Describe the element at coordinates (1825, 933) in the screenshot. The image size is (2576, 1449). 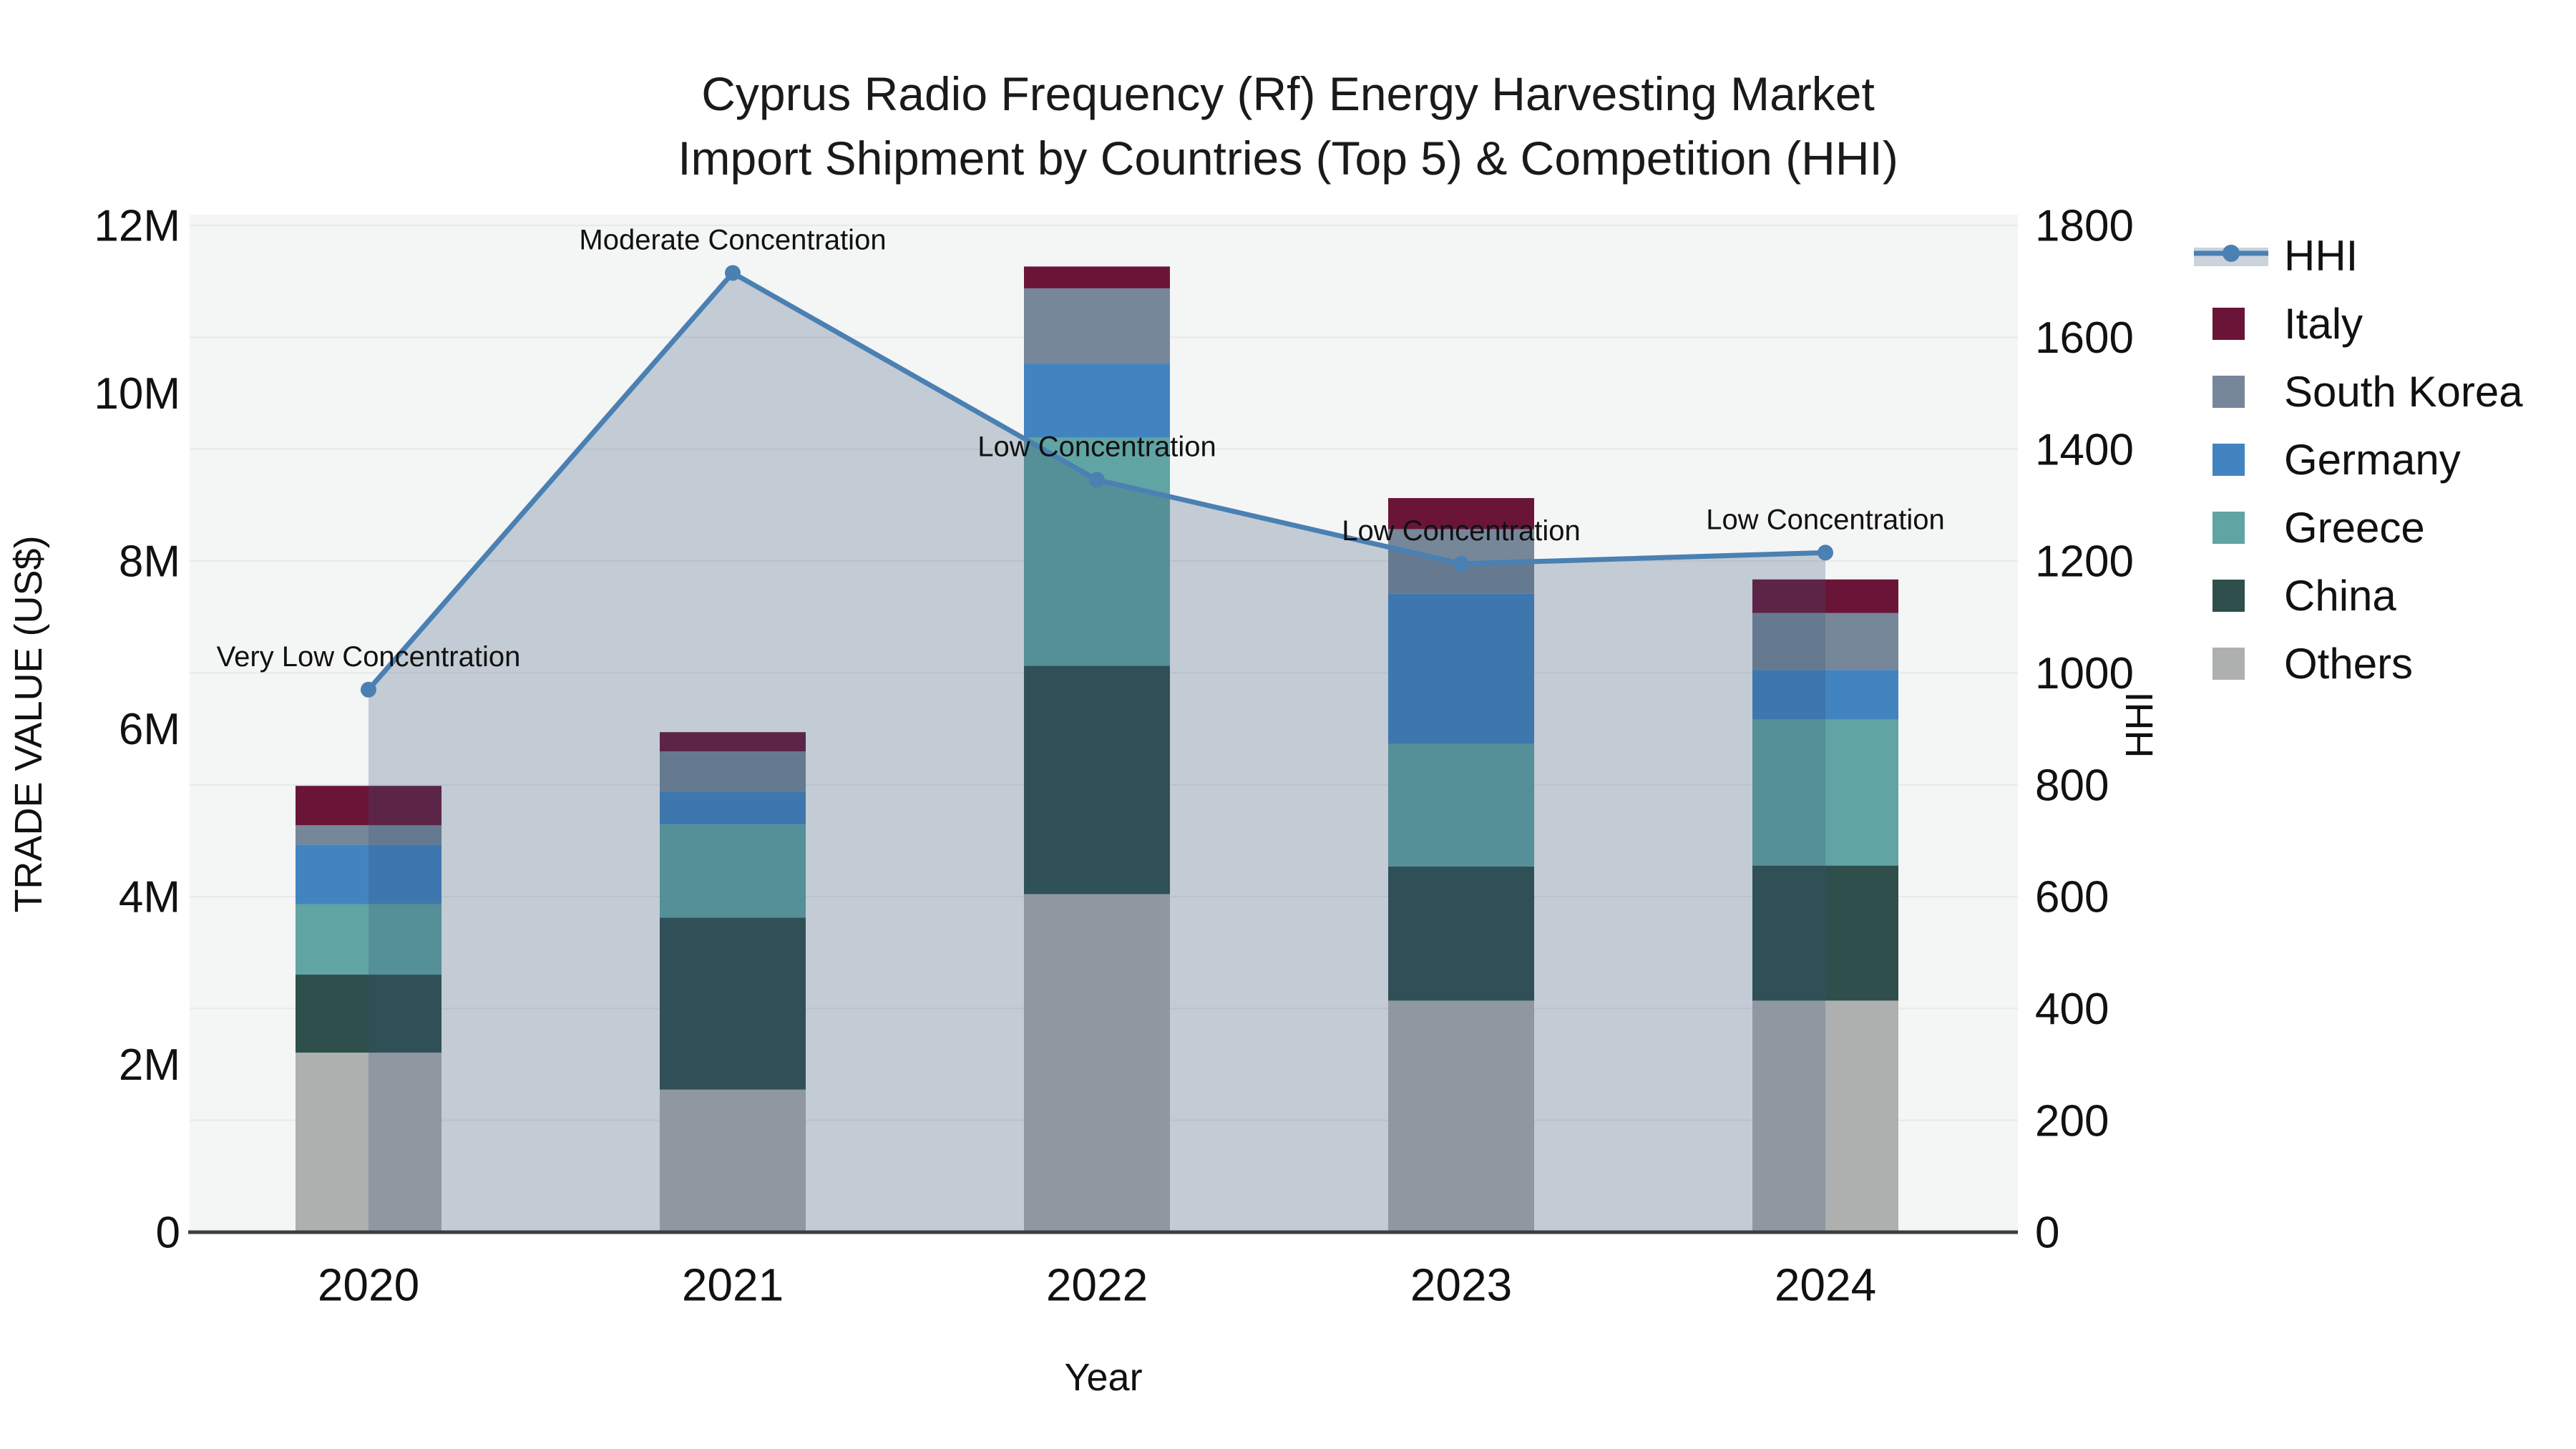
I see `bar-segment-china-2024` at that location.